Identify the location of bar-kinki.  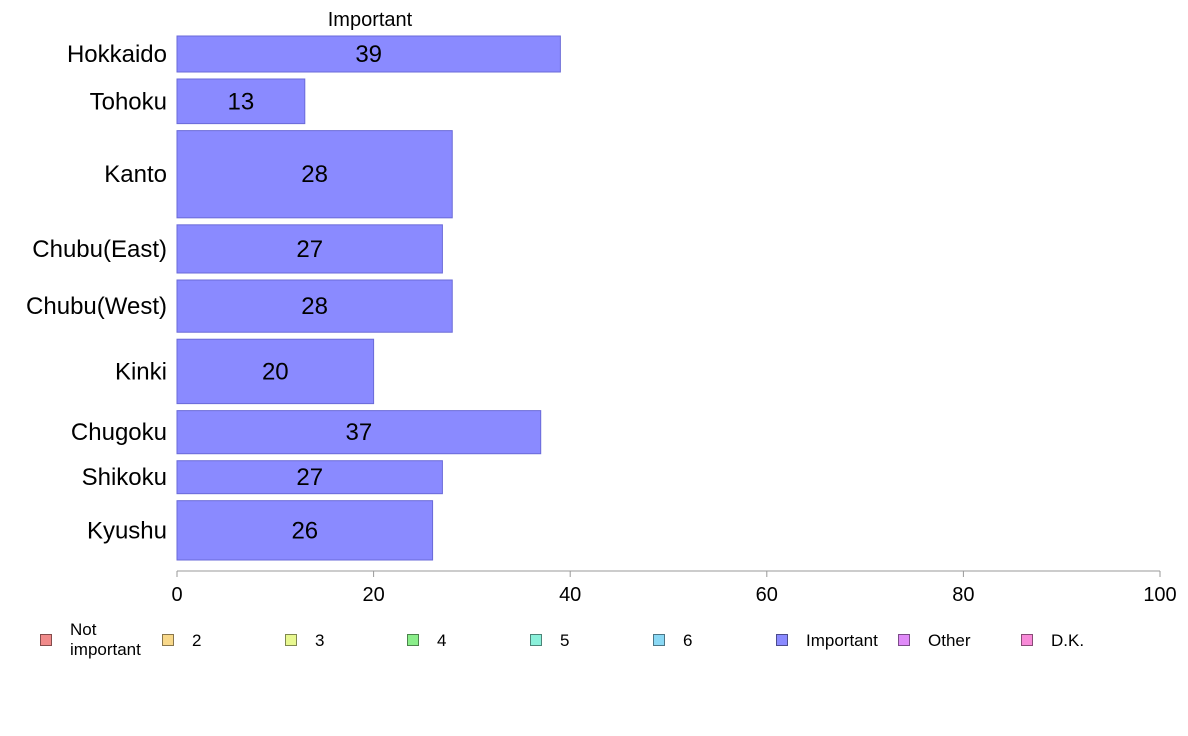
(275, 371).